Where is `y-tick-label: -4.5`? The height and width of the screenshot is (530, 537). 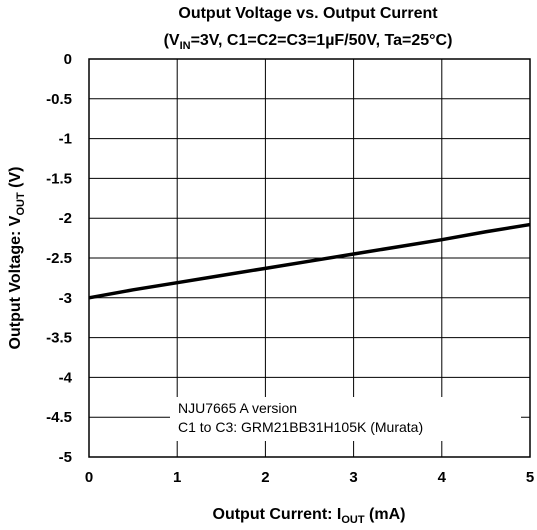
y-tick-label: -4.5 is located at coordinates (59, 417).